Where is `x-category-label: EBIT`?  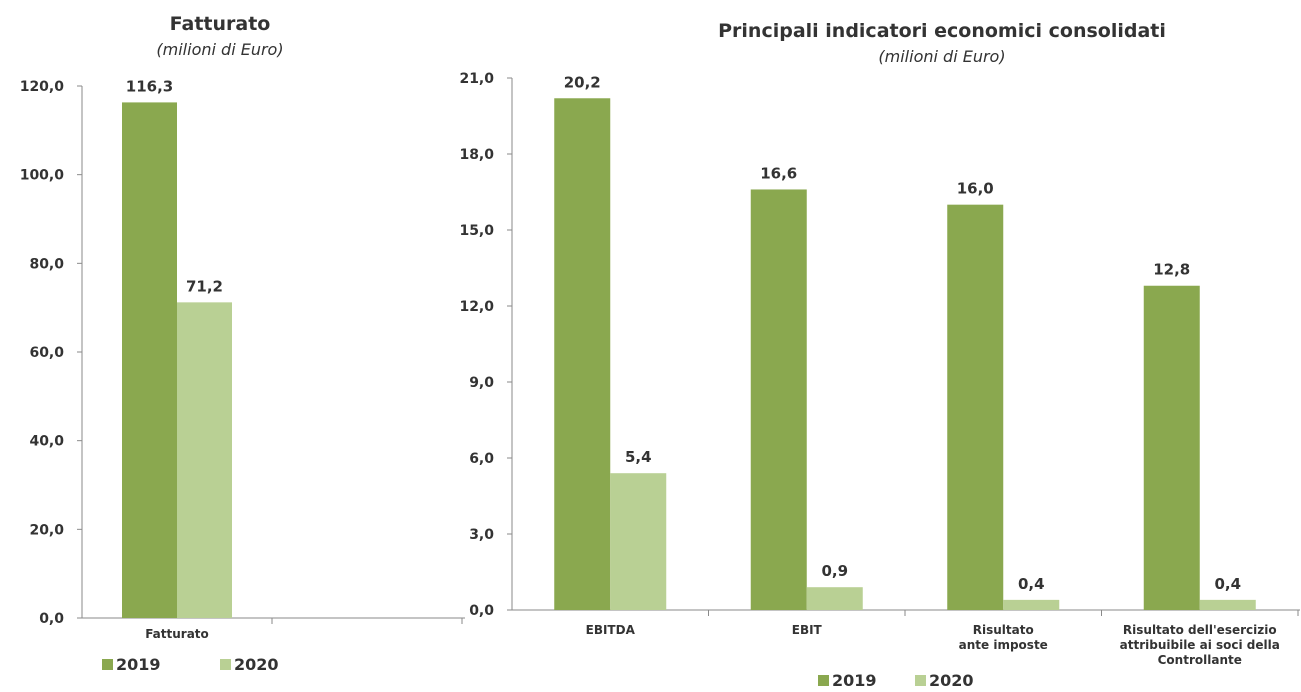
x-category-label: EBIT is located at coordinates (807, 630).